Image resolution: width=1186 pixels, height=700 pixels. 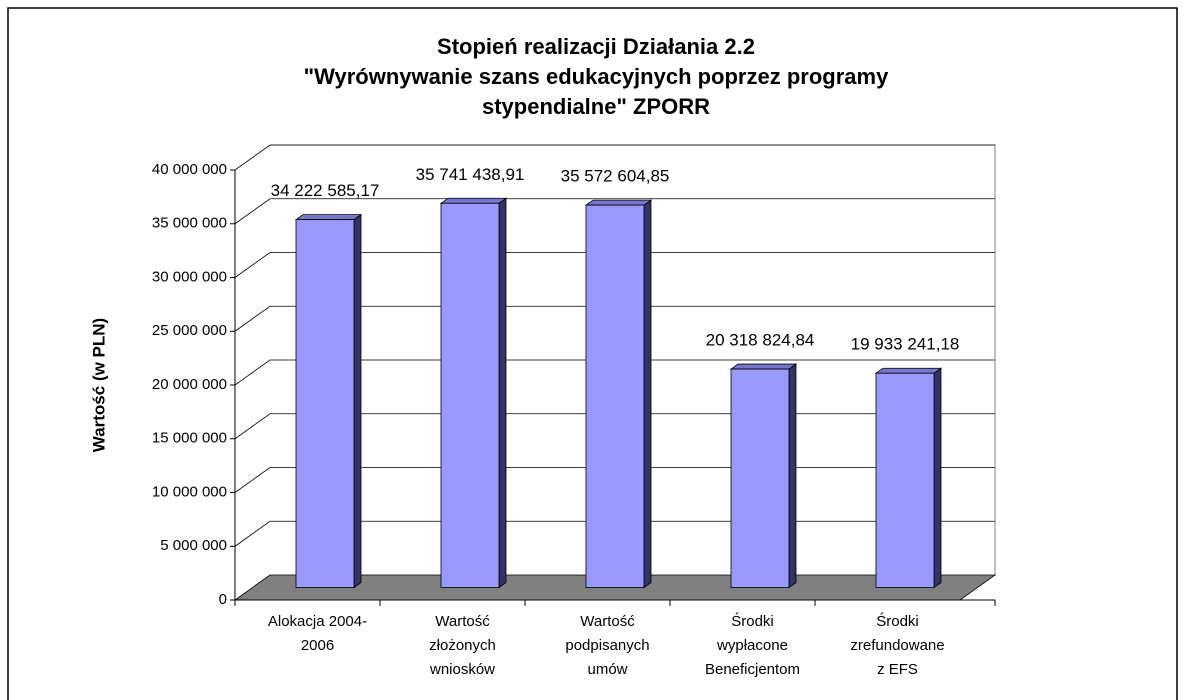 What do you see at coordinates (223, 599) in the screenshot?
I see `y-tick-label: 0` at bounding box center [223, 599].